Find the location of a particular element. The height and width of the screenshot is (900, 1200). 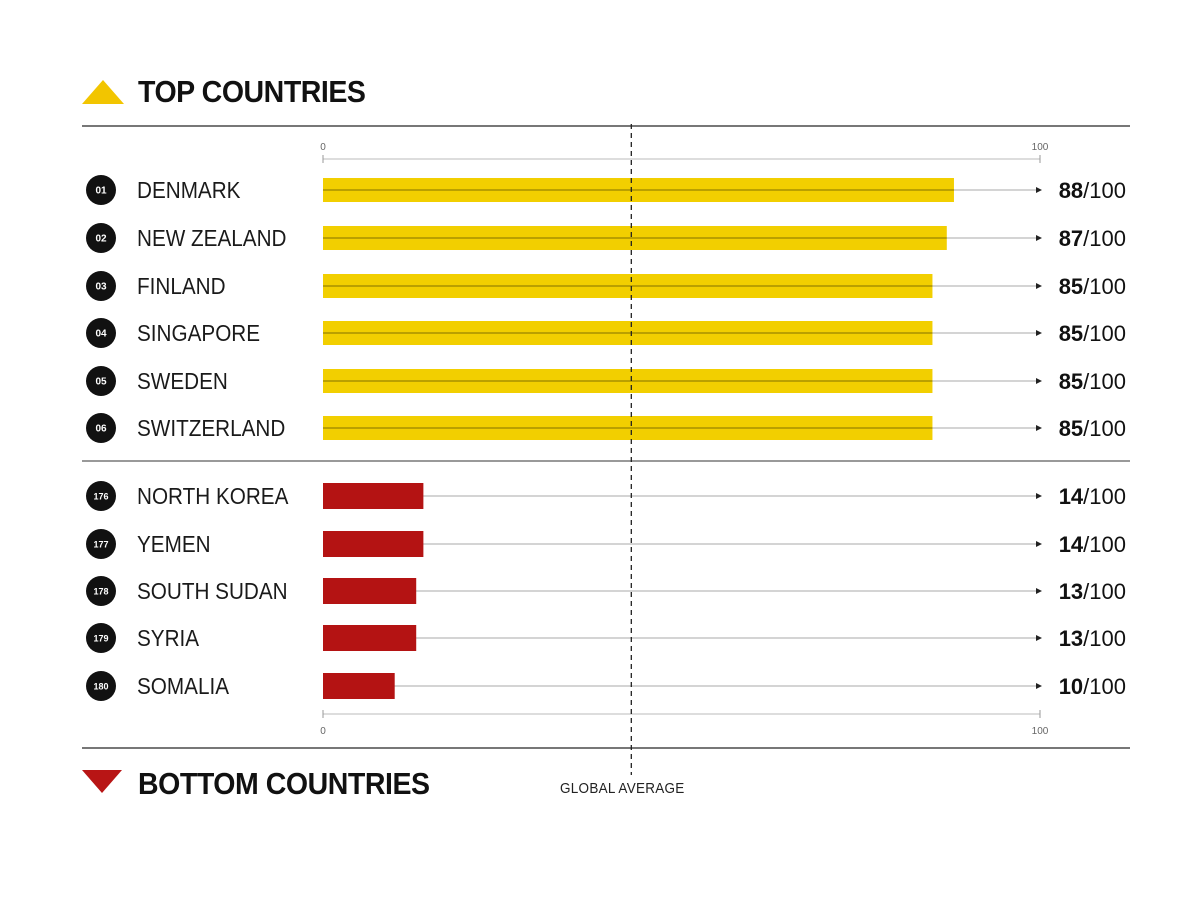

rank-label: 02 is located at coordinates (101, 239).